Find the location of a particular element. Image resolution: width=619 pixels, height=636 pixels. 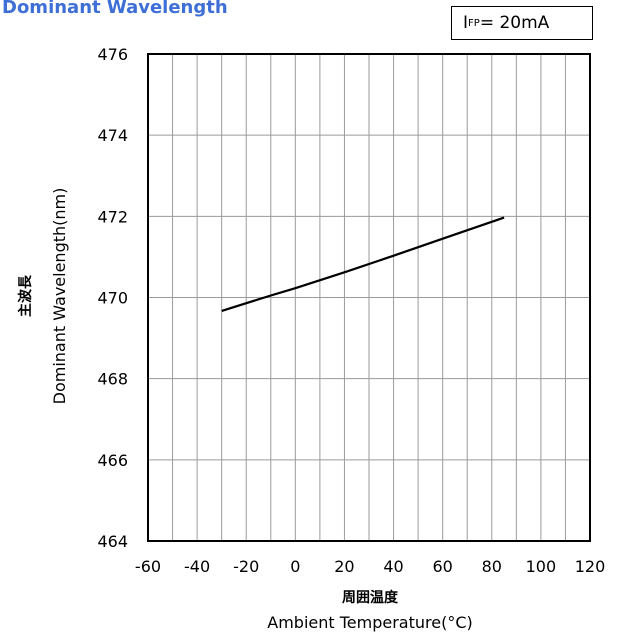

x-tick-label: 40 is located at coordinates (393, 566).